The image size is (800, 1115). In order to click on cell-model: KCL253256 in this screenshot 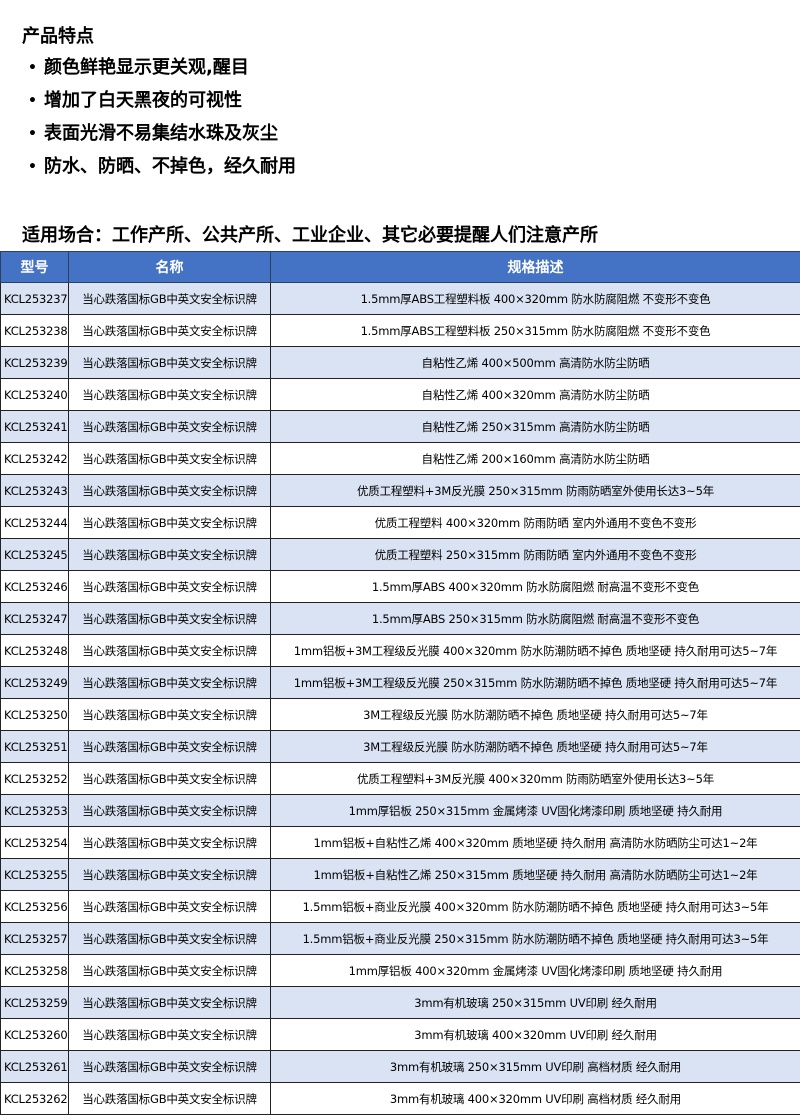, I will do `click(34, 906)`.